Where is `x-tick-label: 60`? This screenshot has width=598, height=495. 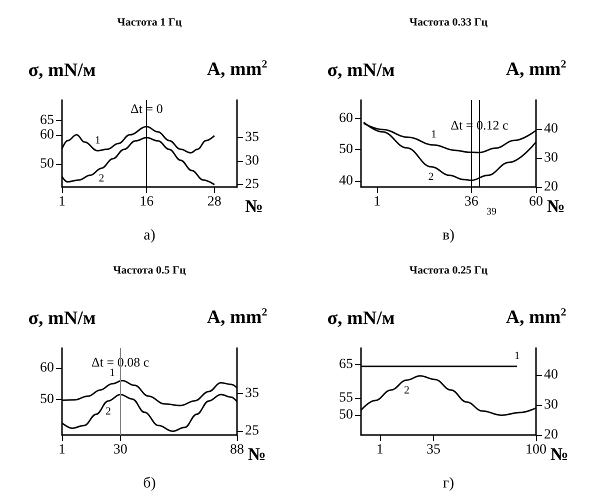 x-tick-label: 60 is located at coordinates (536, 202).